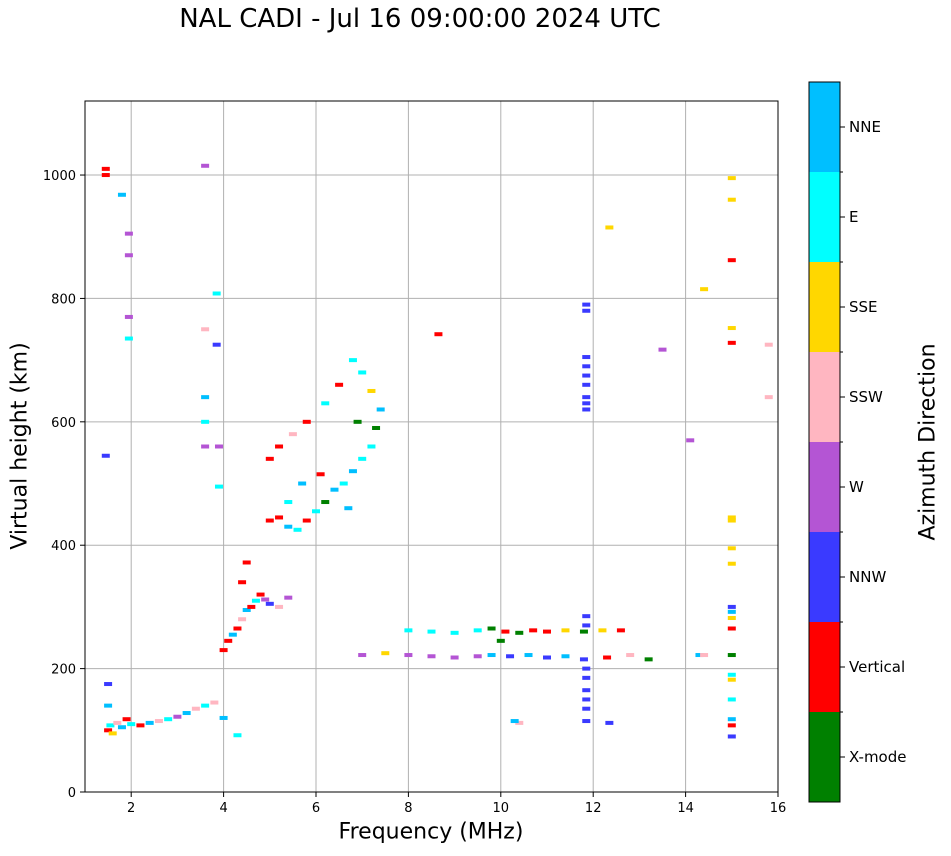 The width and height of the screenshot is (951, 856). I want to click on colorbar-frame, so click(824, 442).